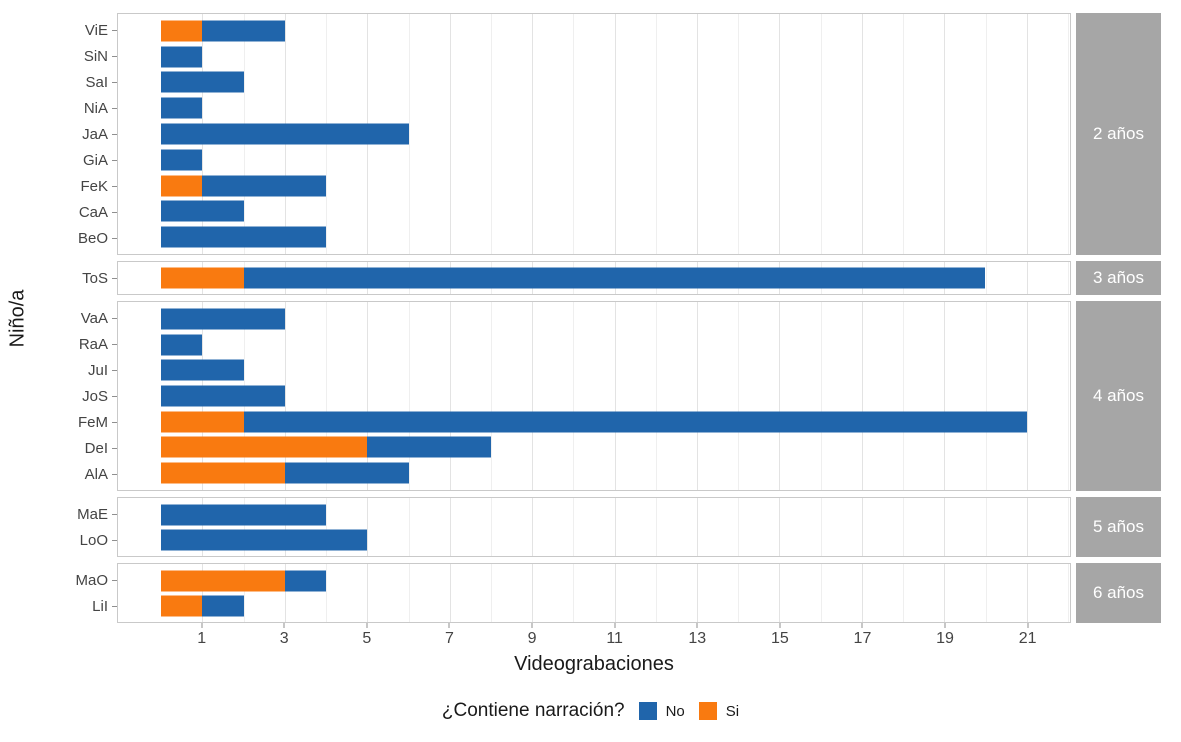 The width and height of the screenshot is (1181, 742). I want to click on bar-segment-no-JoS, so click(223, 396).